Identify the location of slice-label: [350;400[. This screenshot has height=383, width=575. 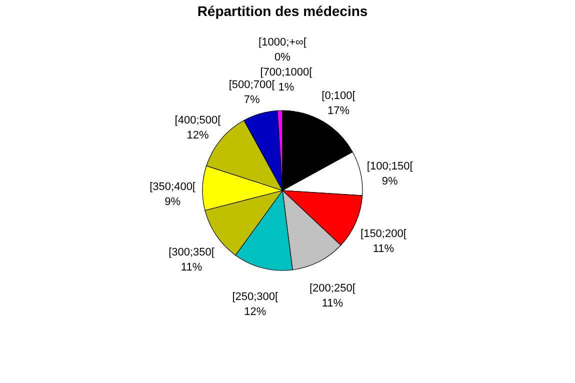
(173, 187).